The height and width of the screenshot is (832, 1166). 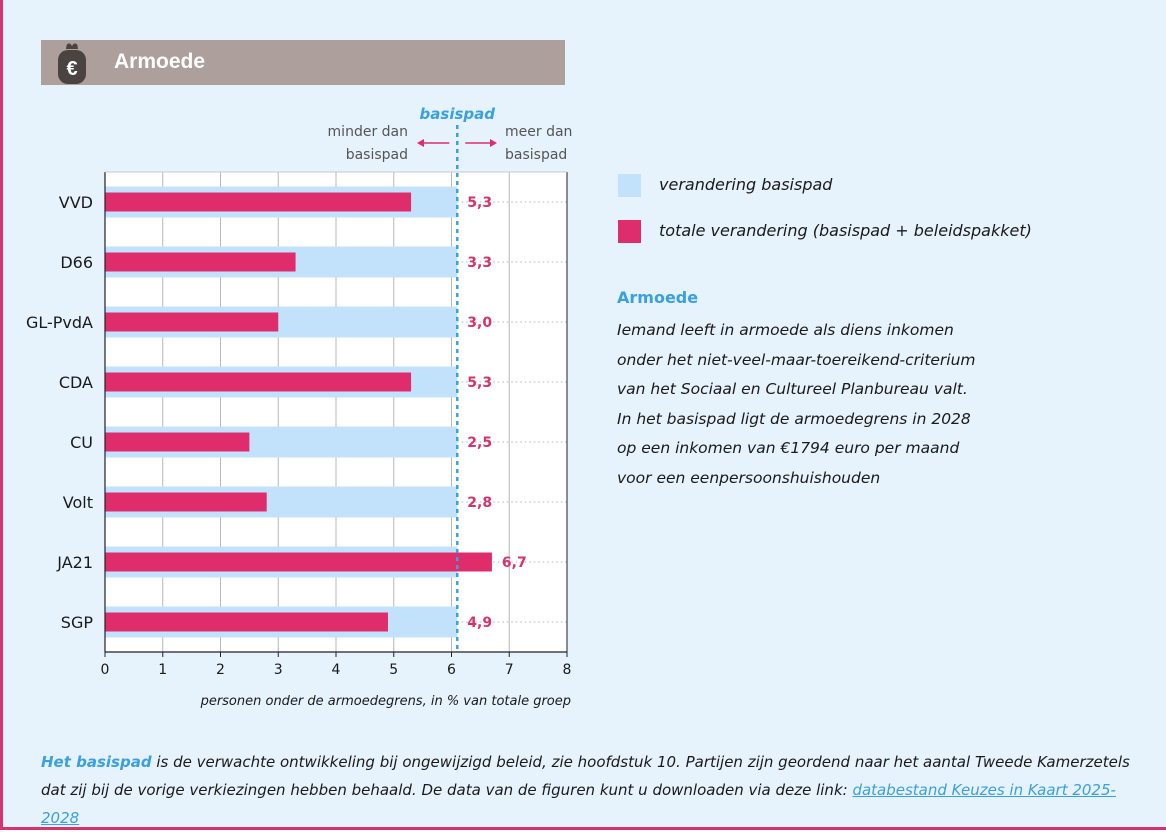 I want to click on category-label: CDA, so click(x=76, y=382).